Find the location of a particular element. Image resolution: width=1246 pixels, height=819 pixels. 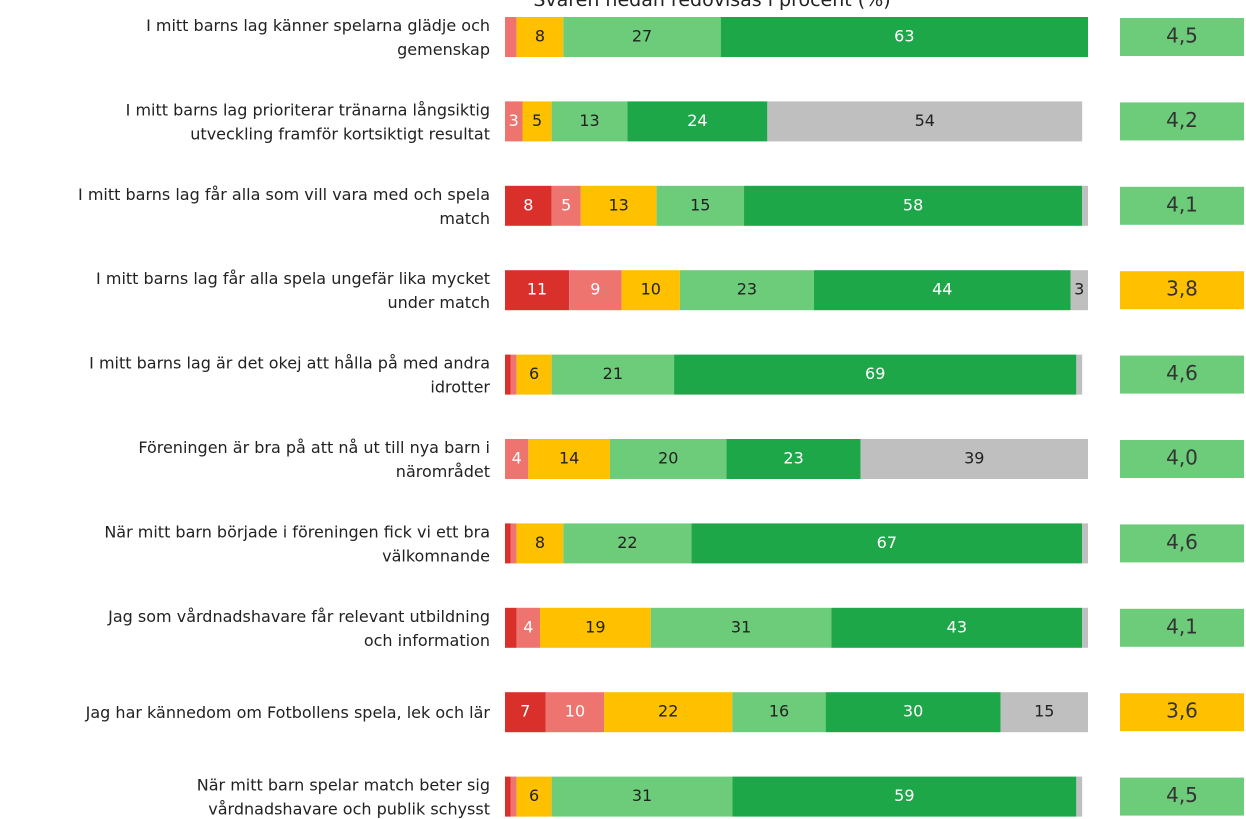

data-label: 19 is located at coordinates (595, 626).